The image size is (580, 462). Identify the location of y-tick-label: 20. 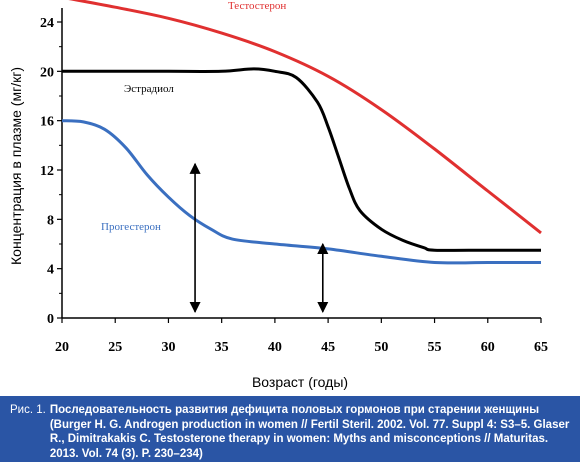
(47, 72).